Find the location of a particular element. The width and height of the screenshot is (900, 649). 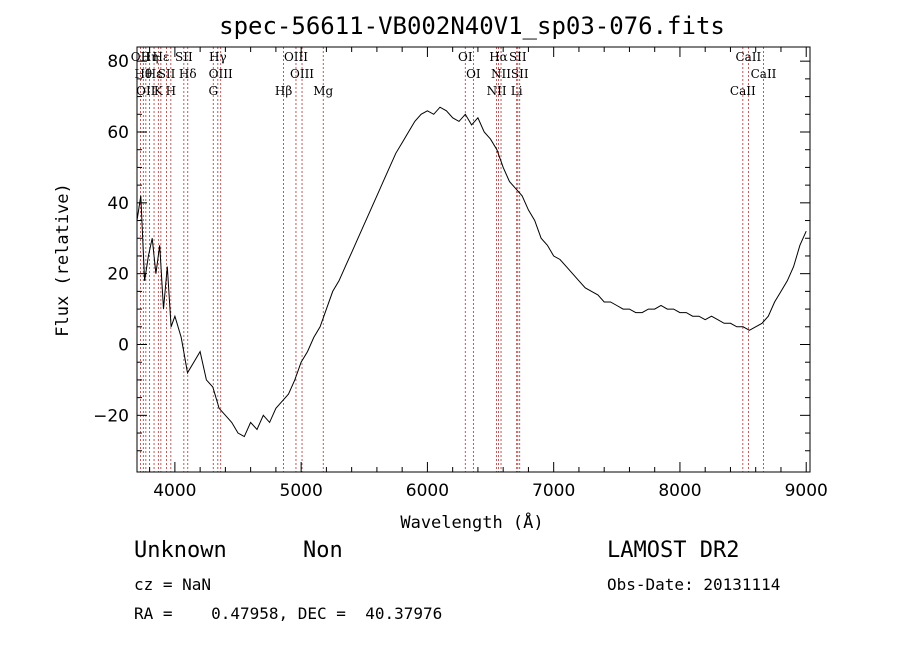

line-label-3: Hη is located at coordinates (150, 57).